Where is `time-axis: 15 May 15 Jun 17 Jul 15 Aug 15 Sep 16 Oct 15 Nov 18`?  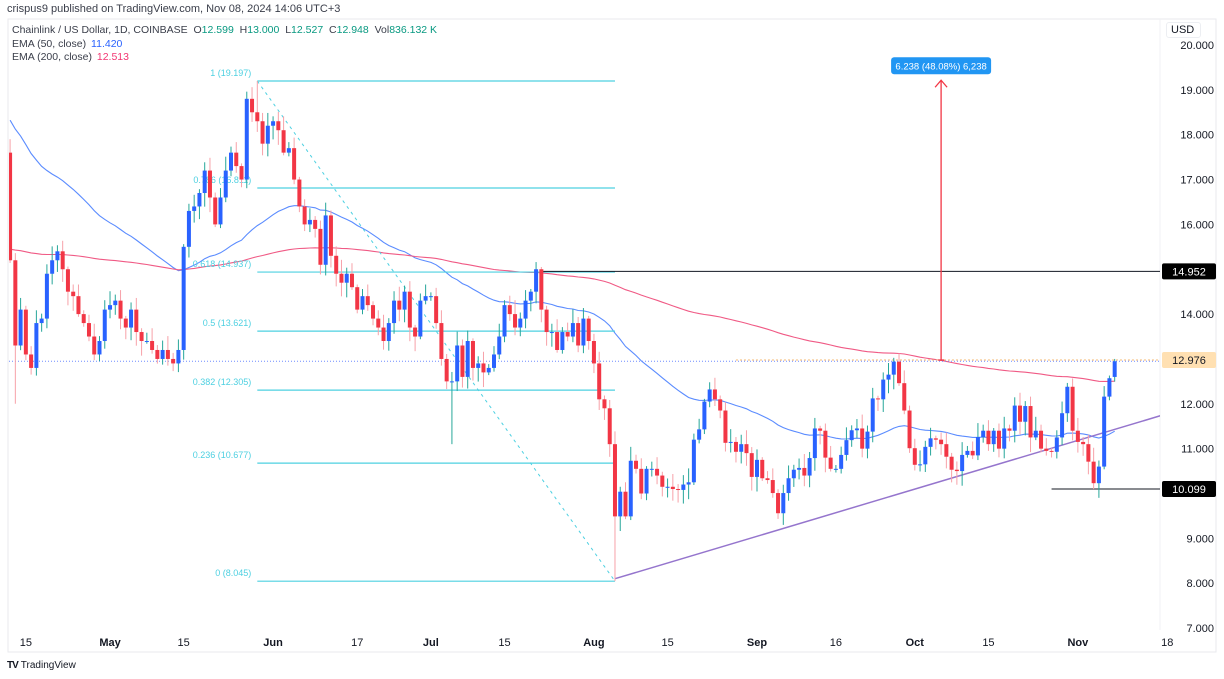 time-axis: 15 May 15 Jun 17 Jul 15 Aug 15 Sep 16 Oct 15 Nov 18 is located at coordinates (597, 643).